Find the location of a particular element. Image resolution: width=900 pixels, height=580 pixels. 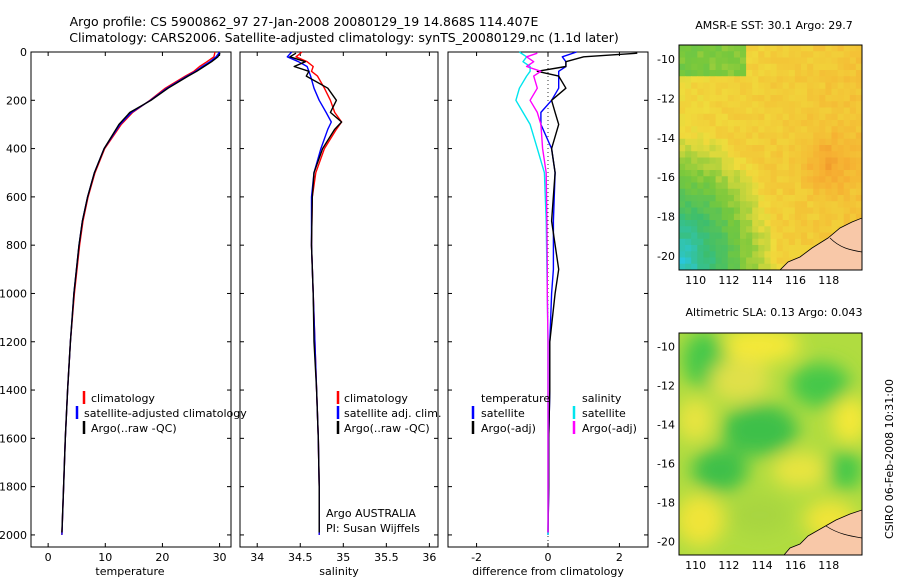

map-x-tick-label: 114 is located at coordinates (762, 280).